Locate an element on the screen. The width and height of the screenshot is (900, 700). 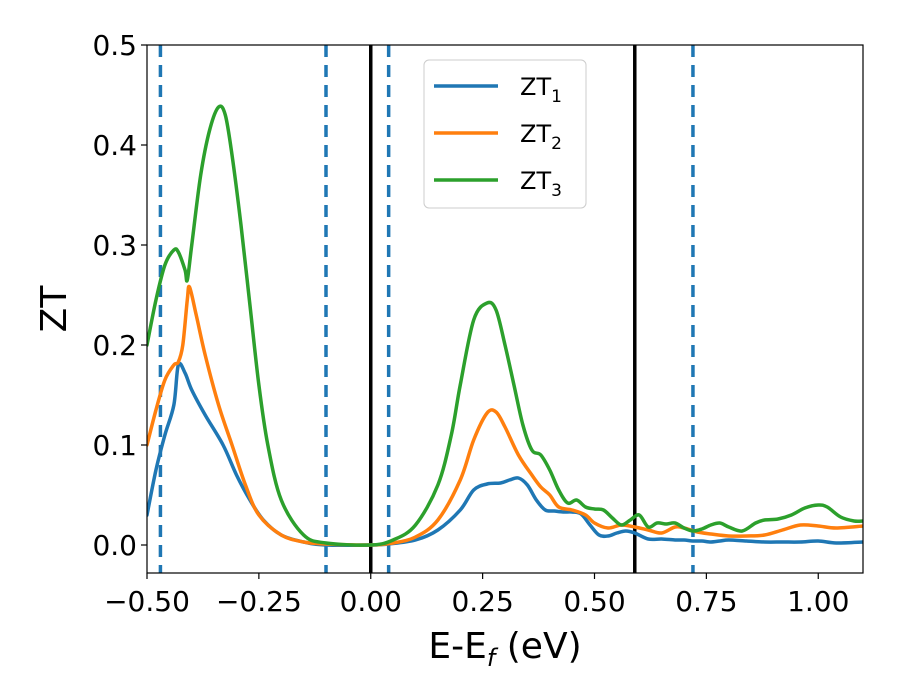
y-tick-label: 0.0 is located at coordinates (114, 545).